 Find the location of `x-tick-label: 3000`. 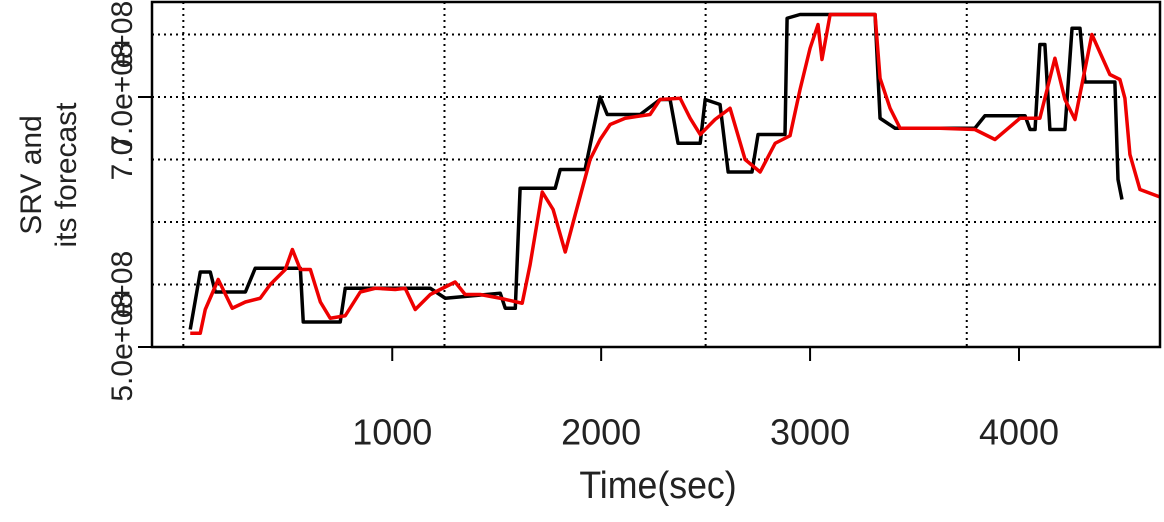

x-tick-label: 3000 is located at coordinates (810, 432).